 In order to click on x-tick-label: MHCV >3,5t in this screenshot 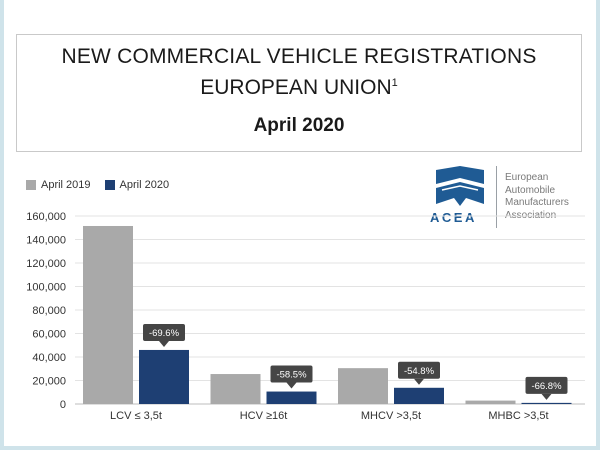, I will do `click(391, 416)`.